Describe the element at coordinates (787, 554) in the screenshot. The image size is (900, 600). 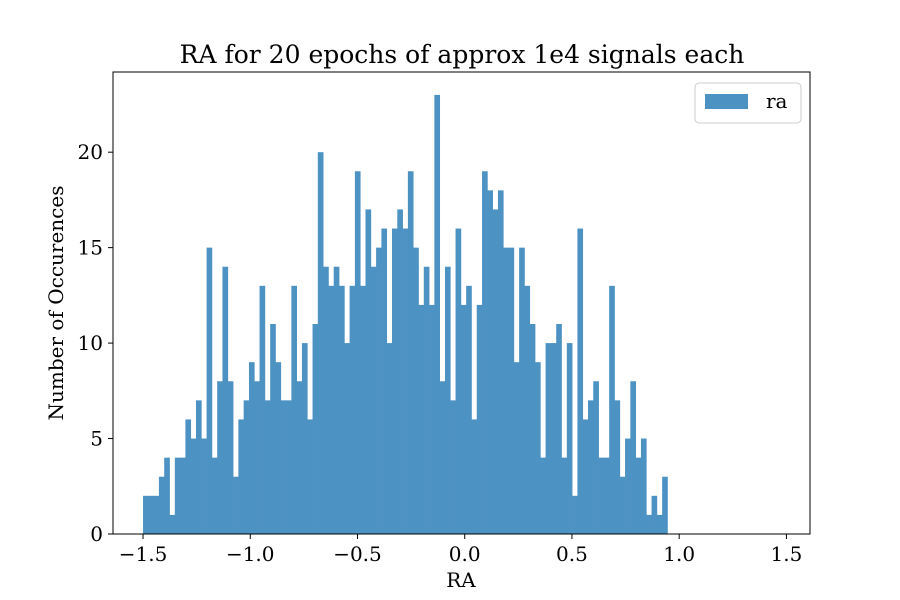
I see `x-tick-label: 1.5` at that location.